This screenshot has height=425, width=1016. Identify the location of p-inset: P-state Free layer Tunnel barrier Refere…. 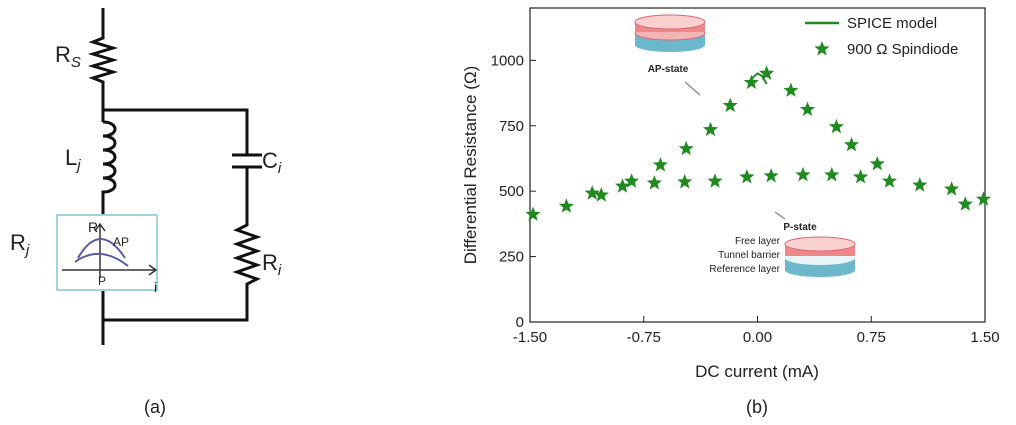
(782, 244).